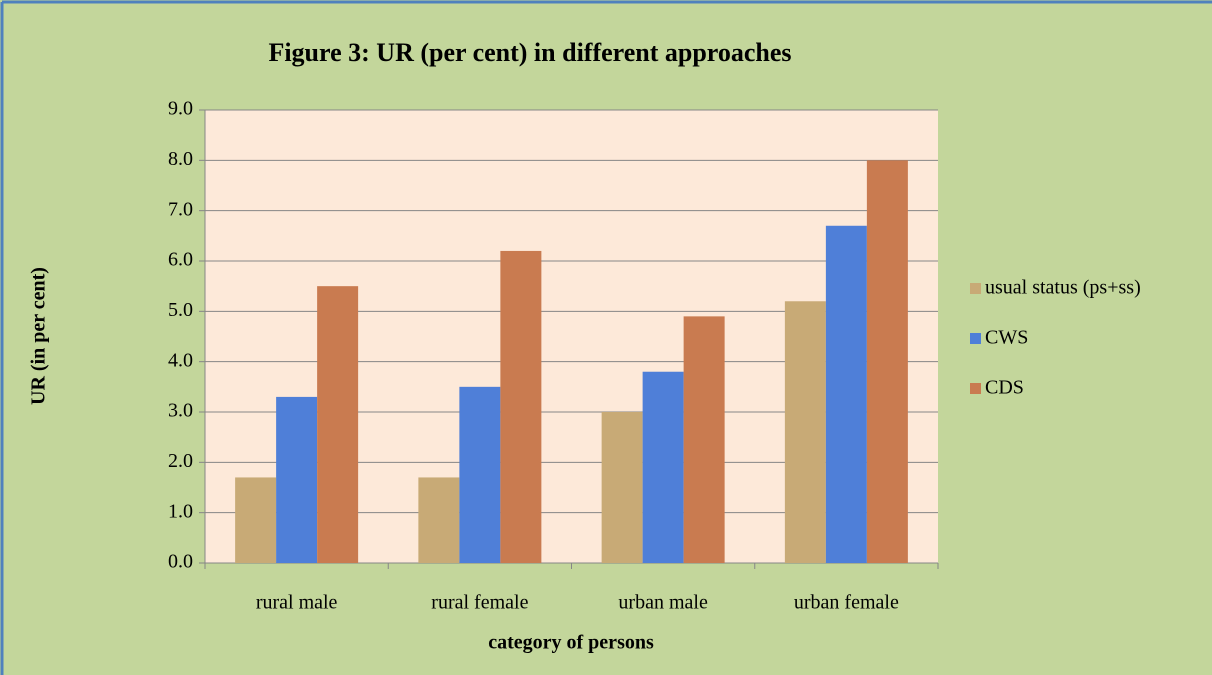  What do you see at coordinates (297, 603) in the screenshot?
I see `x-tick-label: rural male` at bounding box center [297, 603].